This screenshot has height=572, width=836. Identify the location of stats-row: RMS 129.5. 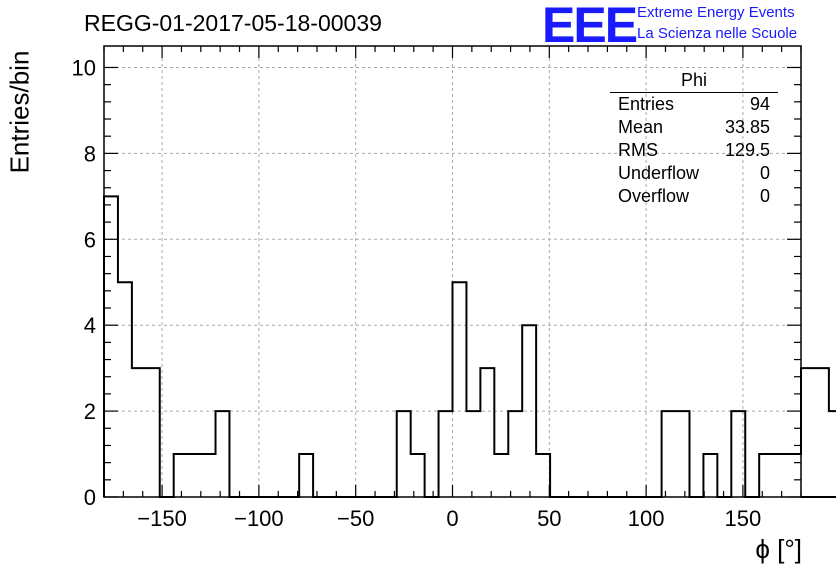
(694, 150).